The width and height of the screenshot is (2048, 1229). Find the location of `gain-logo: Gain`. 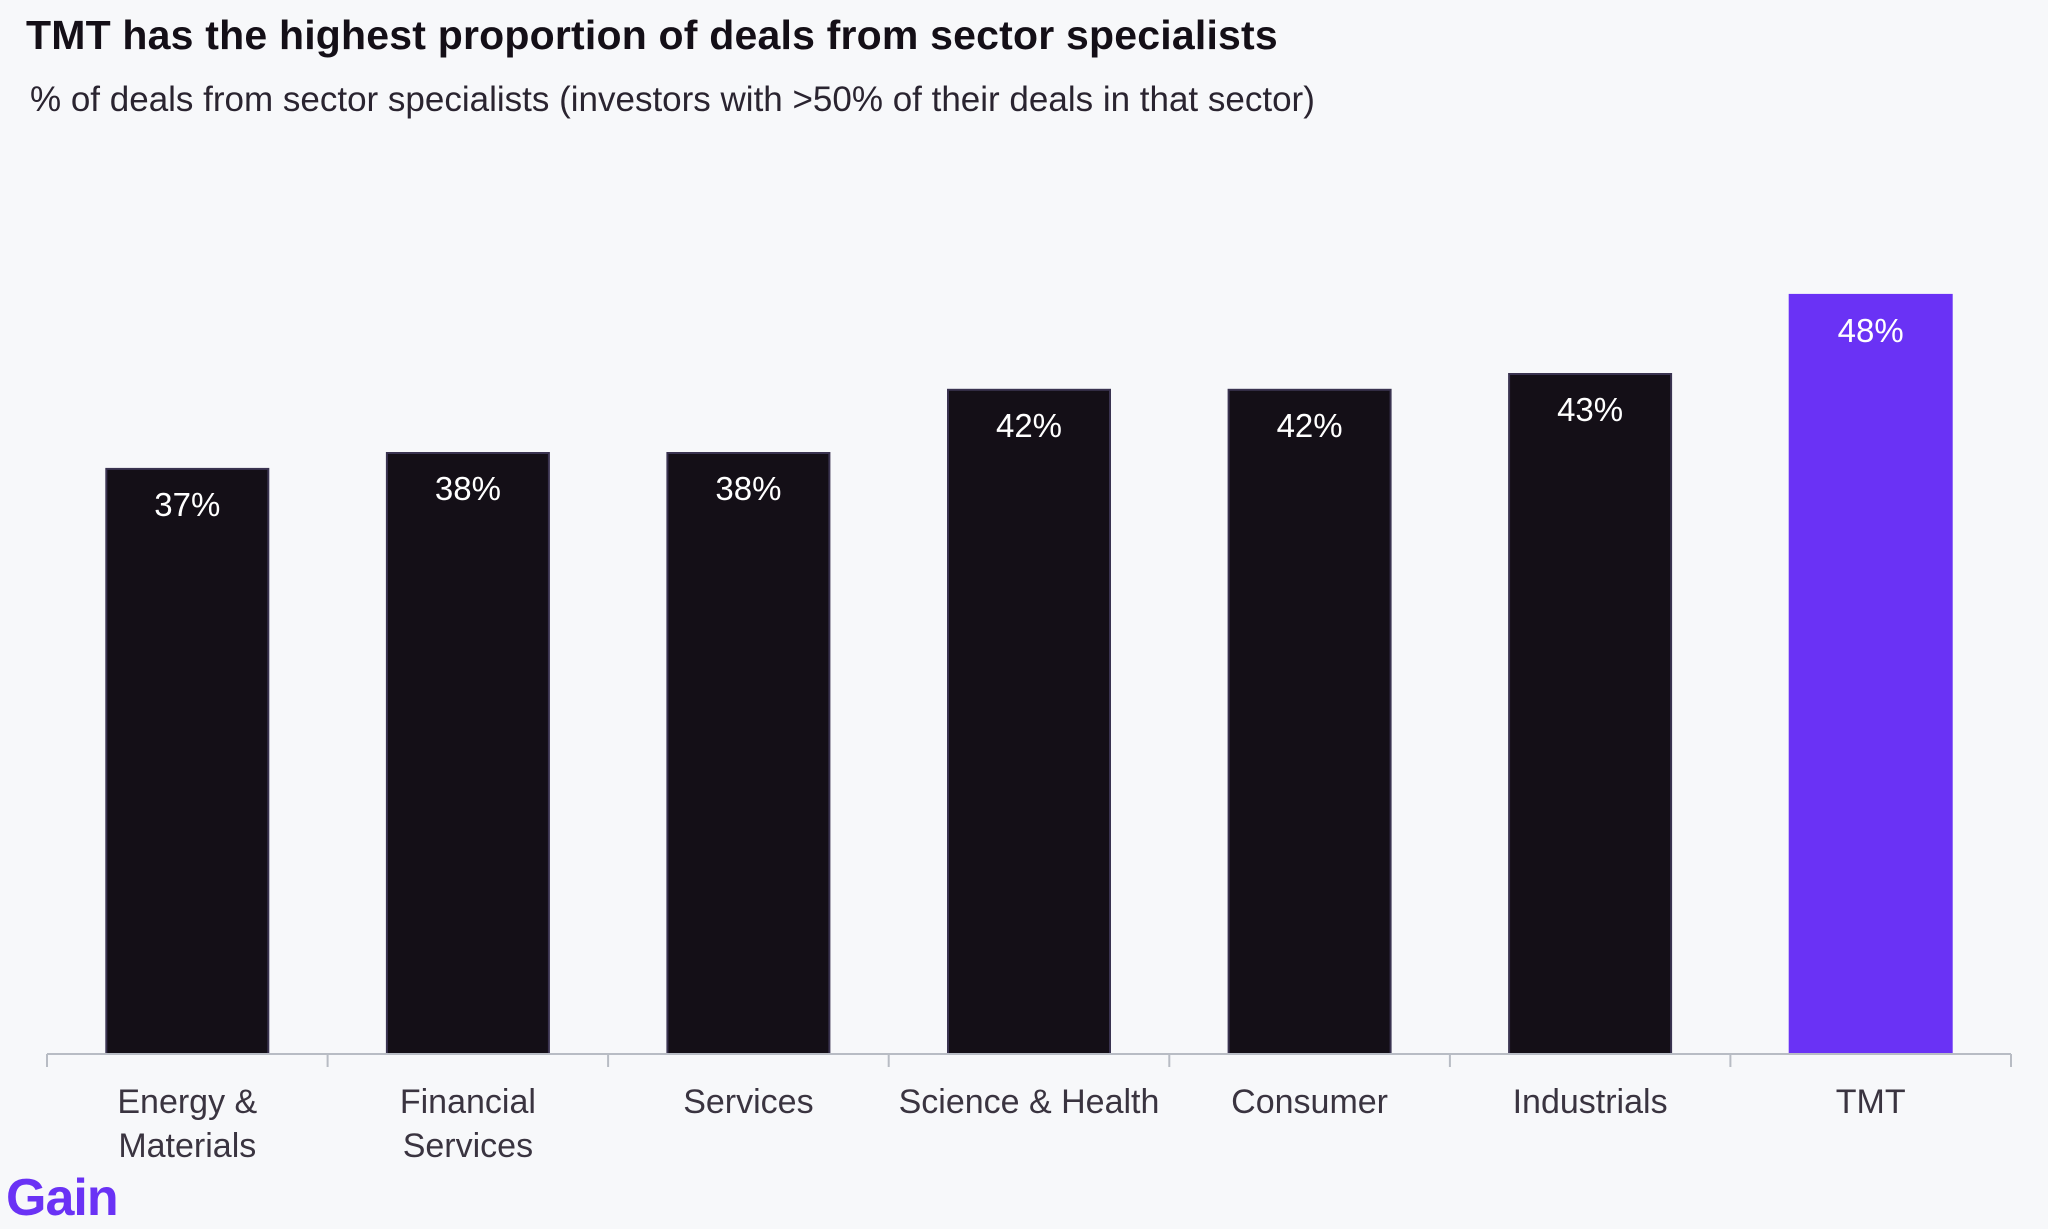

gain-logo: Gain is located at coordinates (62, 1198).